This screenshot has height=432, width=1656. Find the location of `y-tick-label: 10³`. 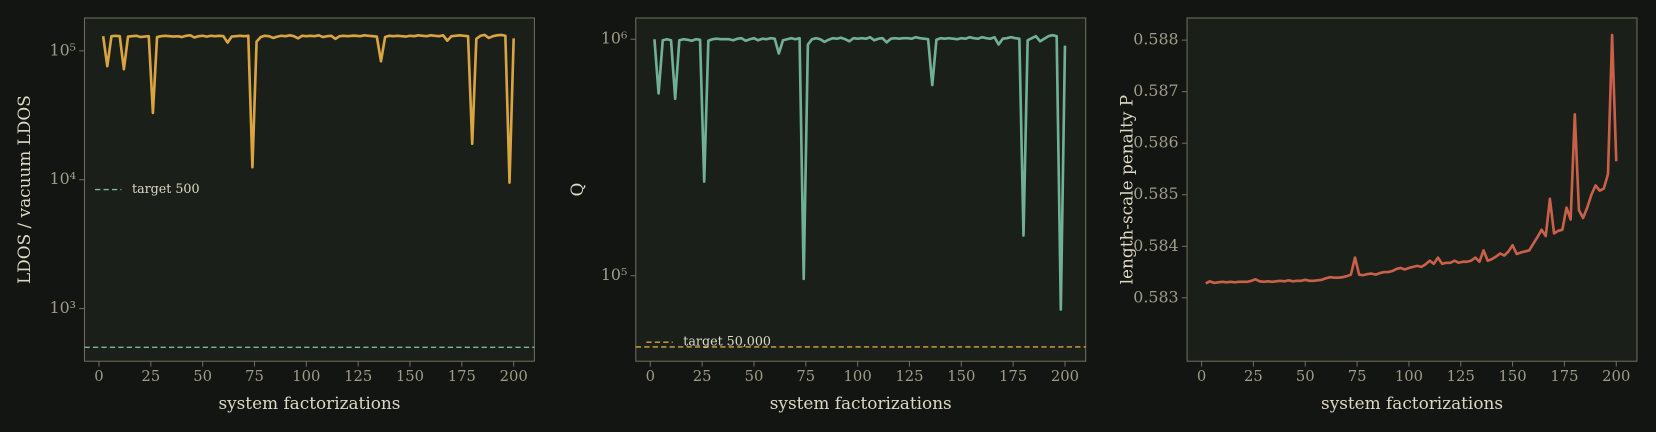

y-tick-label: 10³ is located at coordinates (63, 307).